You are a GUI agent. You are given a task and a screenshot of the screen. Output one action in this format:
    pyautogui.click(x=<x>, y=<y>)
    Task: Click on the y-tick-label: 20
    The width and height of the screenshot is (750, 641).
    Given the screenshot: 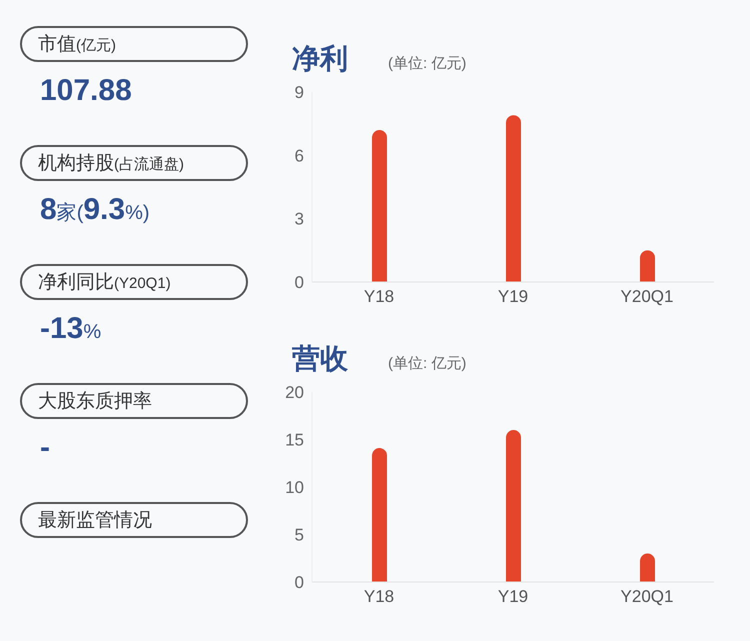 What is the action you would take?
    pyautogui.click(x=294, y=392)
    